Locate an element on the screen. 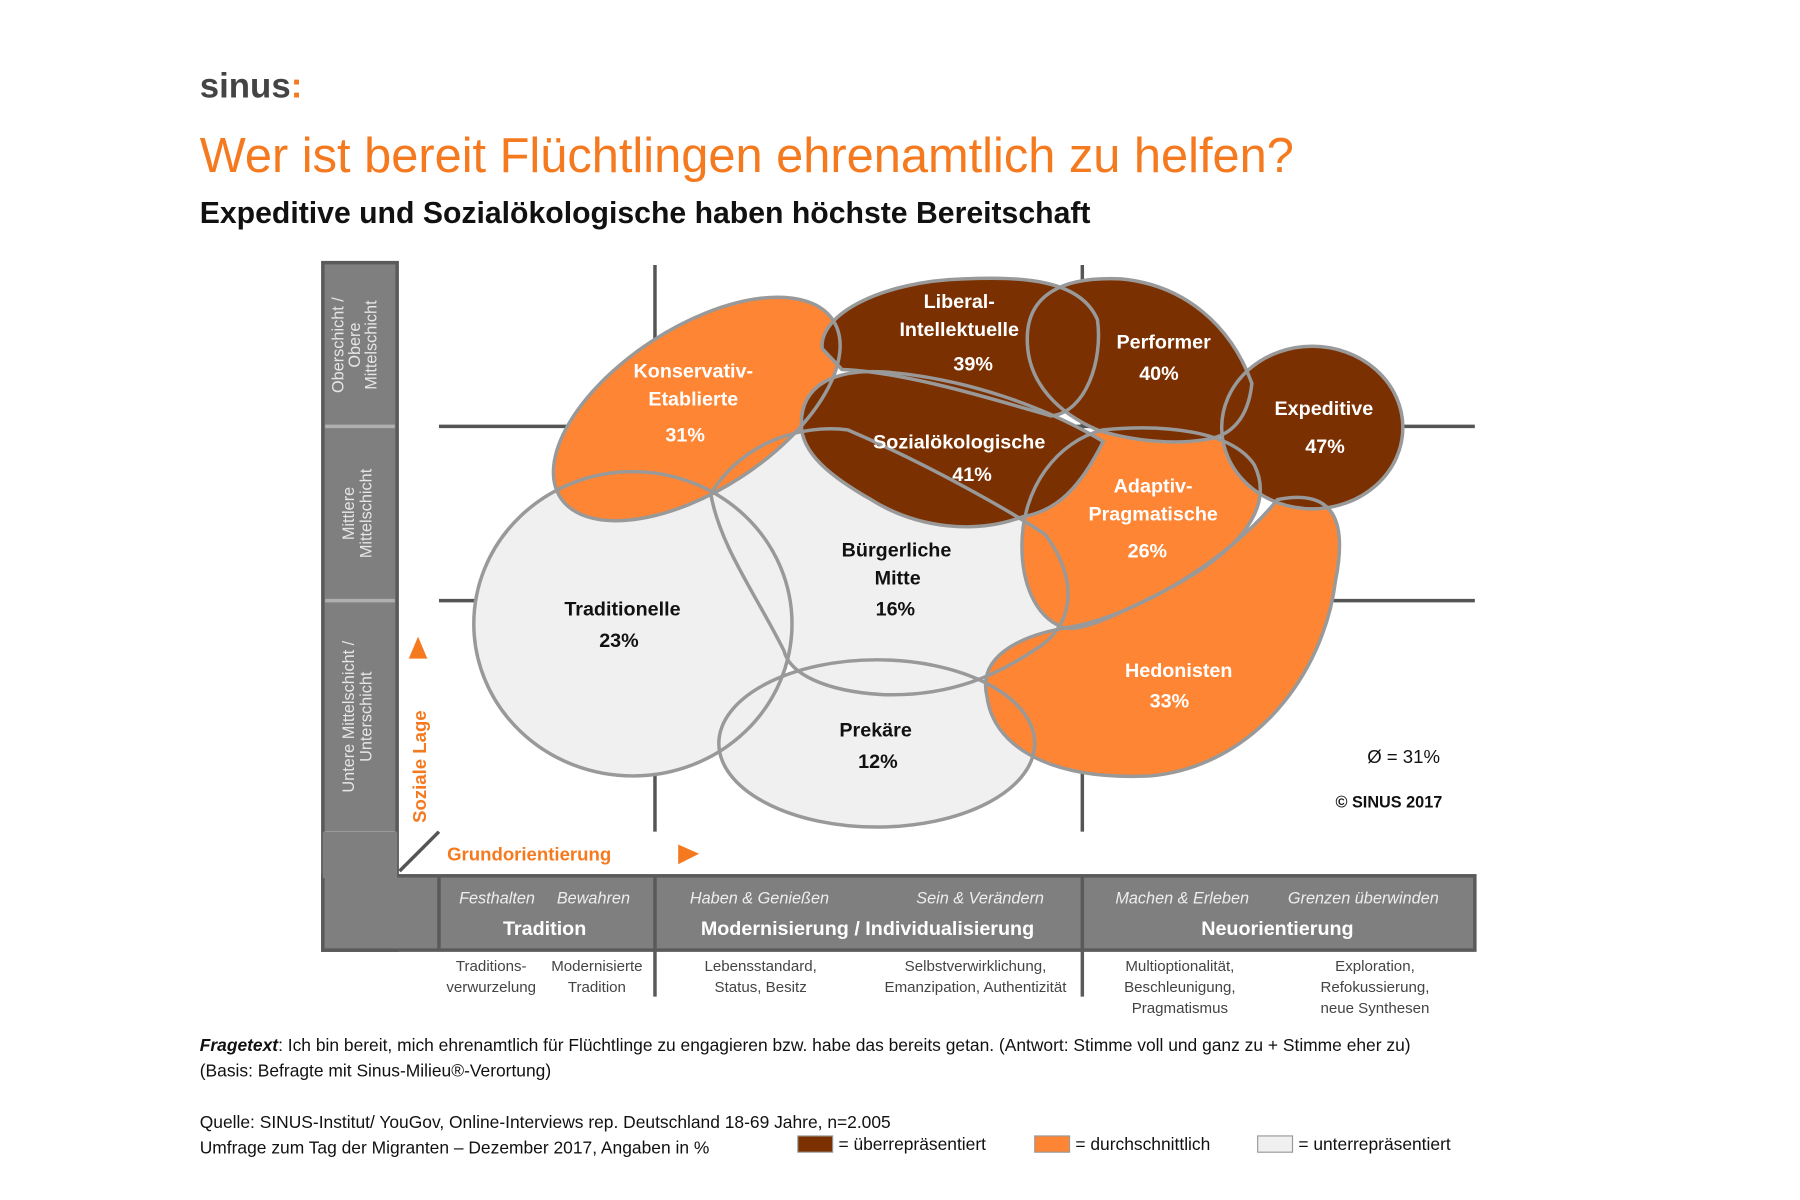 The height and width of the screenshot is (1200, 1800). milieu-value: 40% is located at coordinates (1159, 374).